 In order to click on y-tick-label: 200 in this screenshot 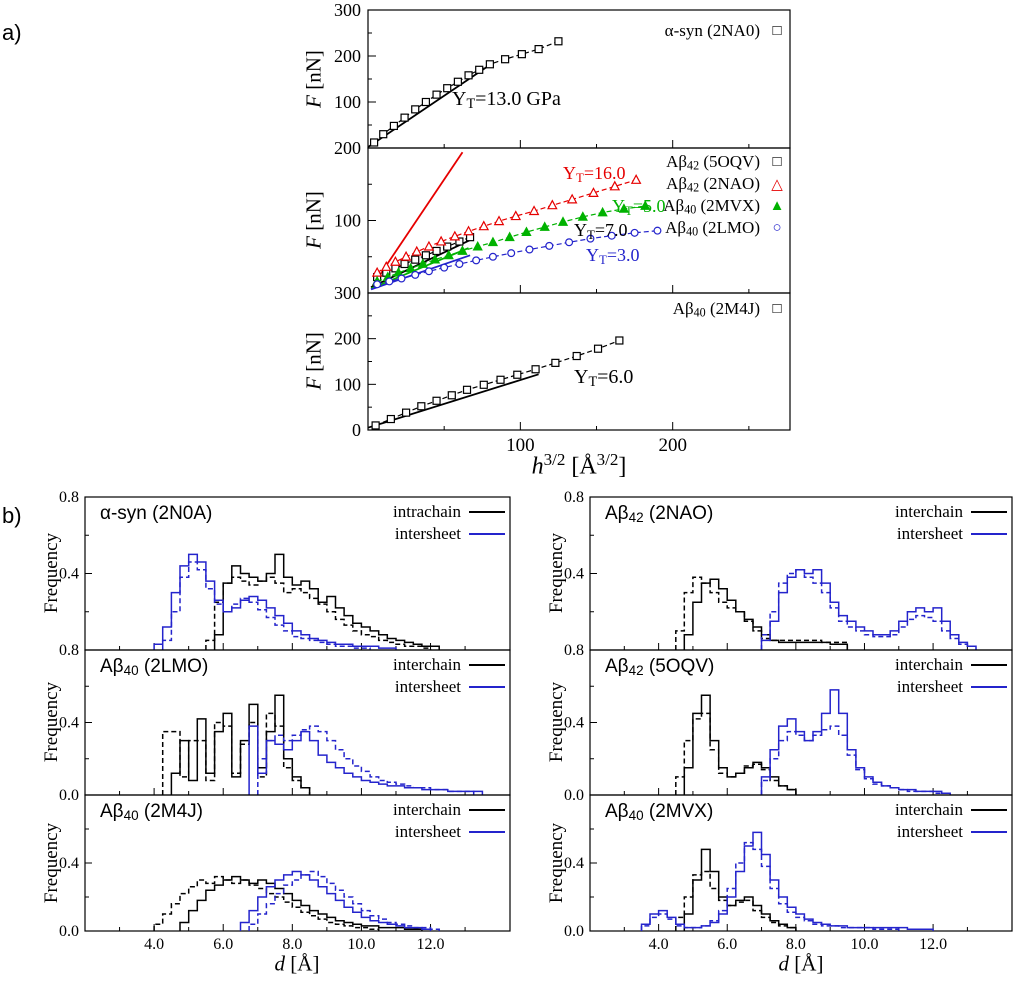, I will do `click(347, 148)`.